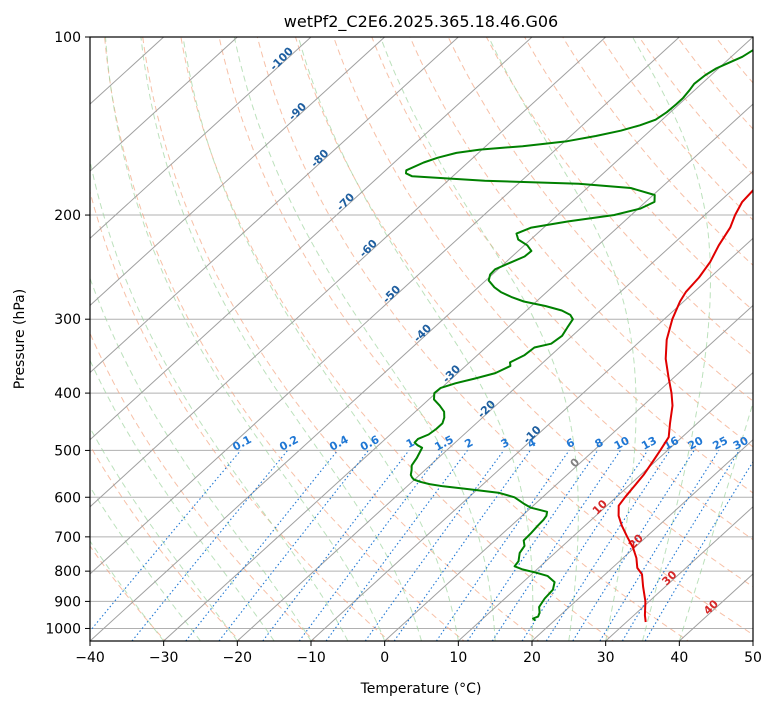 The height and width of the screenshot is (708, 775). What do you see at coordinates (679, 658) in the screenshot?
I see `x-tick-label: 40` at bounding box center [679, 658].